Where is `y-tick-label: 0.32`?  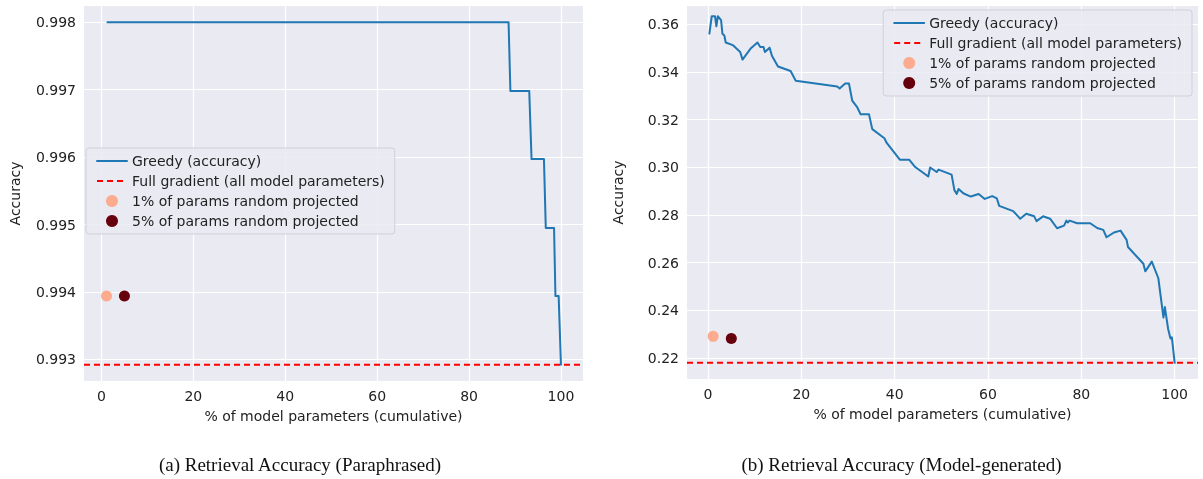 y-tick-label: 0.32 is located at coordinates (663, 119).